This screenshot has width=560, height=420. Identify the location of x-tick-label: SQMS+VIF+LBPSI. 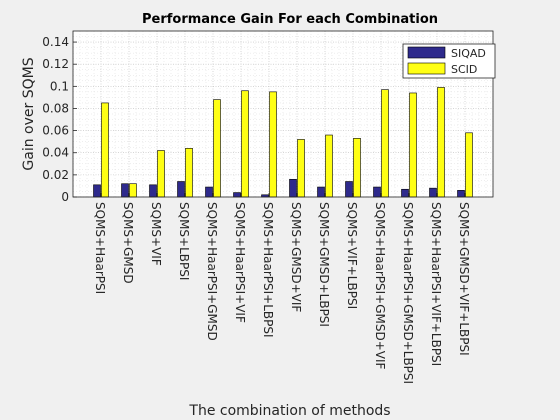
(352, 255).